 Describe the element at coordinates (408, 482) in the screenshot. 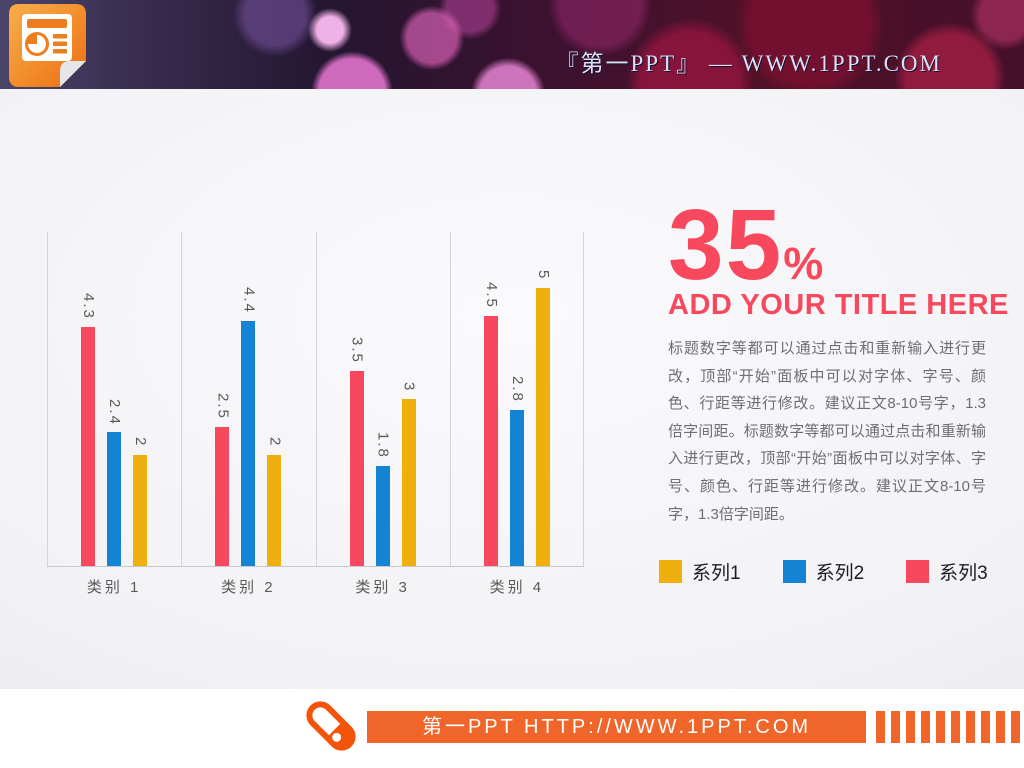

I see `bar-系列1-类别 3` at that location.